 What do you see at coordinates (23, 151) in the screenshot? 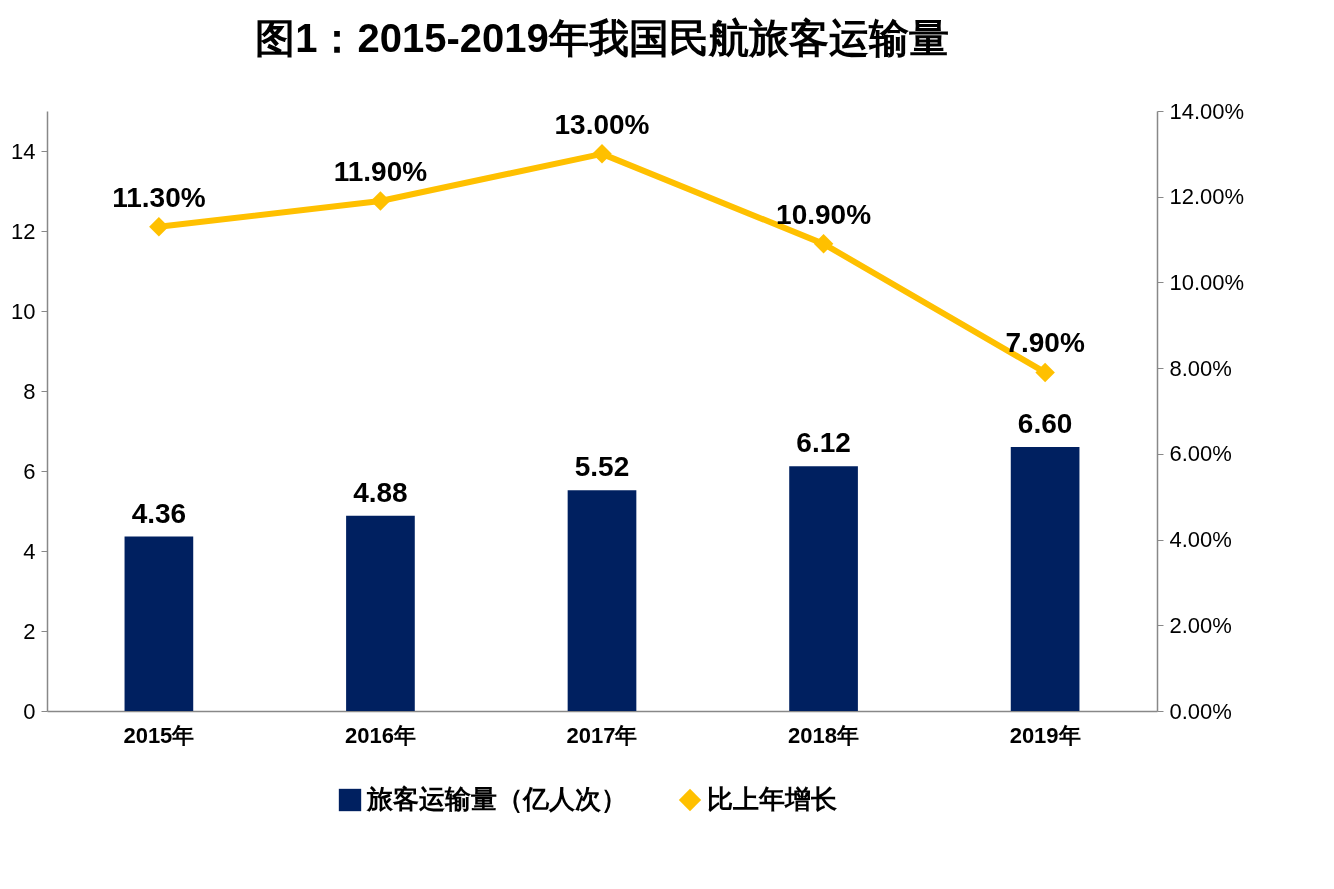
I see `y-tick-label: 14` at bounding box center [23, 151].